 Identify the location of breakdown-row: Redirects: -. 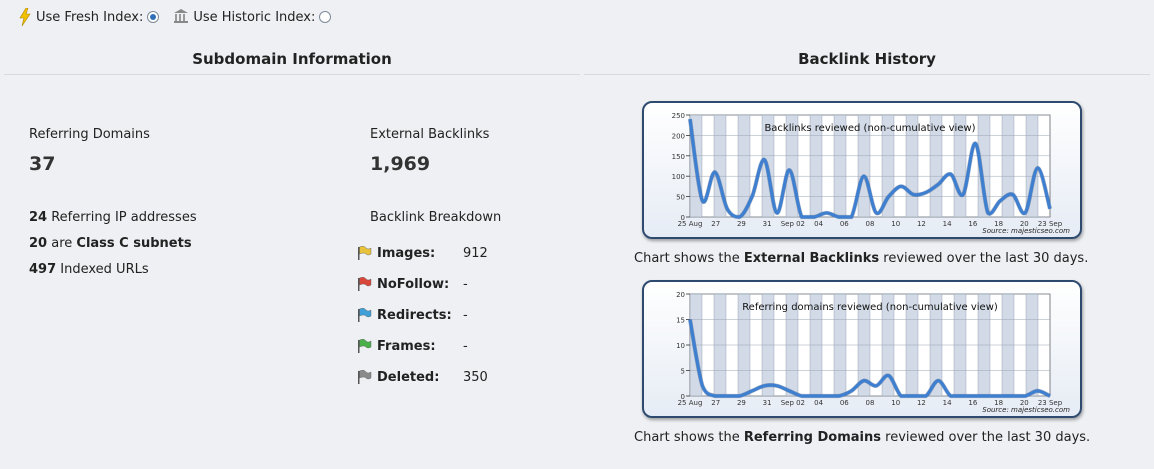
(412, 315).